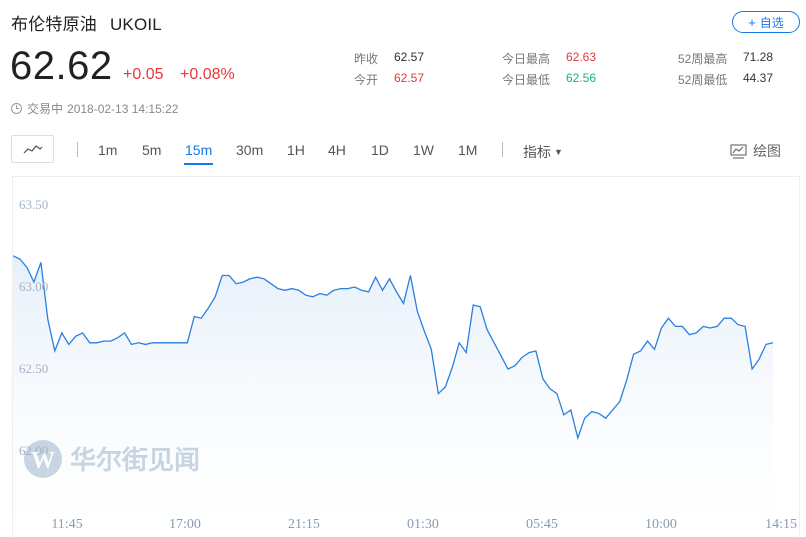 The width and height of the screenshot is (806, 537). I want to click on period-1mo: 1M, so click(468, 150).